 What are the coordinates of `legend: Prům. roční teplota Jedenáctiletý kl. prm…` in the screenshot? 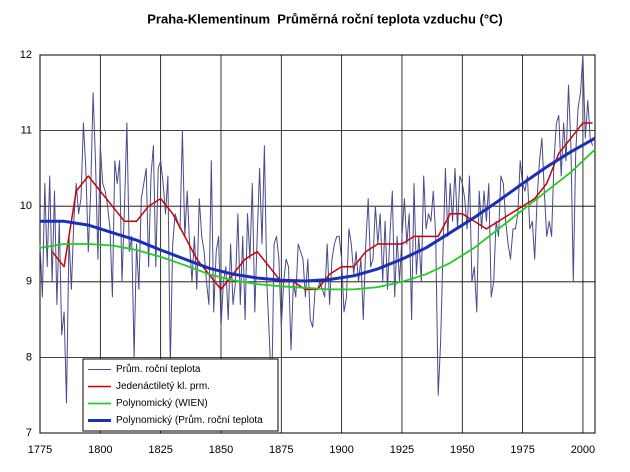 It's located at (180, 395).